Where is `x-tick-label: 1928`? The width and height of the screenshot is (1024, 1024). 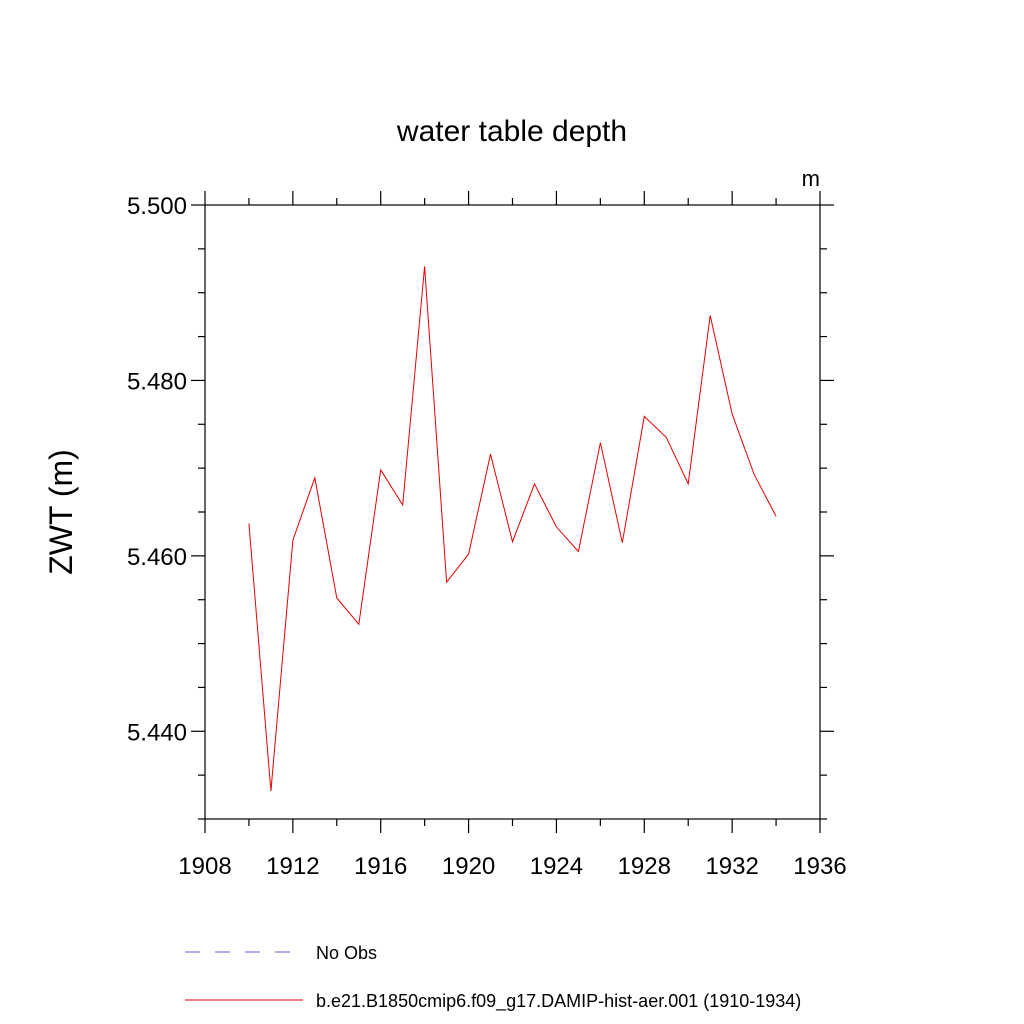
x-tick-label: 1928 is located at coordinates (644, 866).